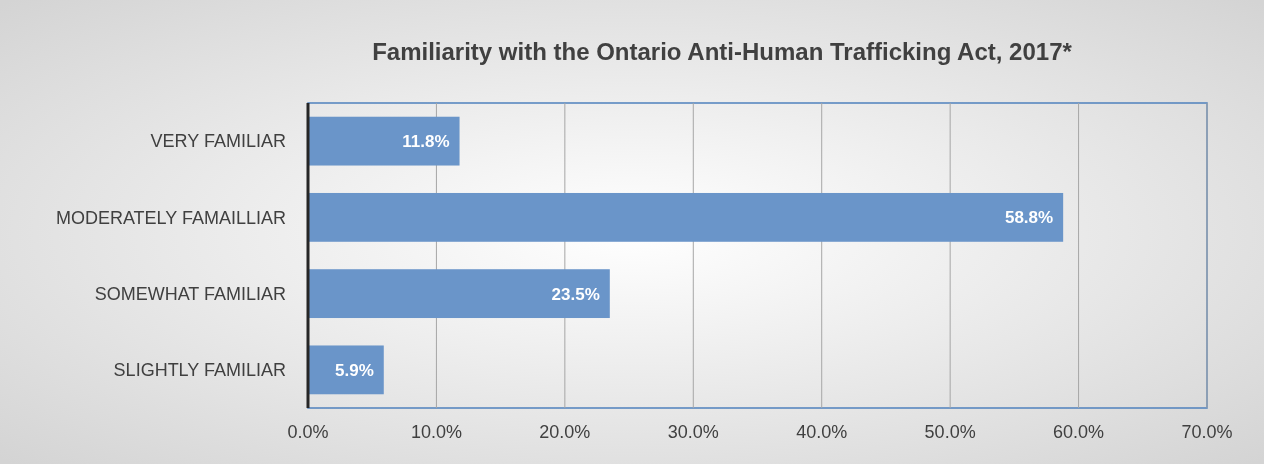  What do you see at coordinates (1079, 432) in the screenshot?
I see `x-tick-label: 60.0%` at bounding box center [1079, 432].